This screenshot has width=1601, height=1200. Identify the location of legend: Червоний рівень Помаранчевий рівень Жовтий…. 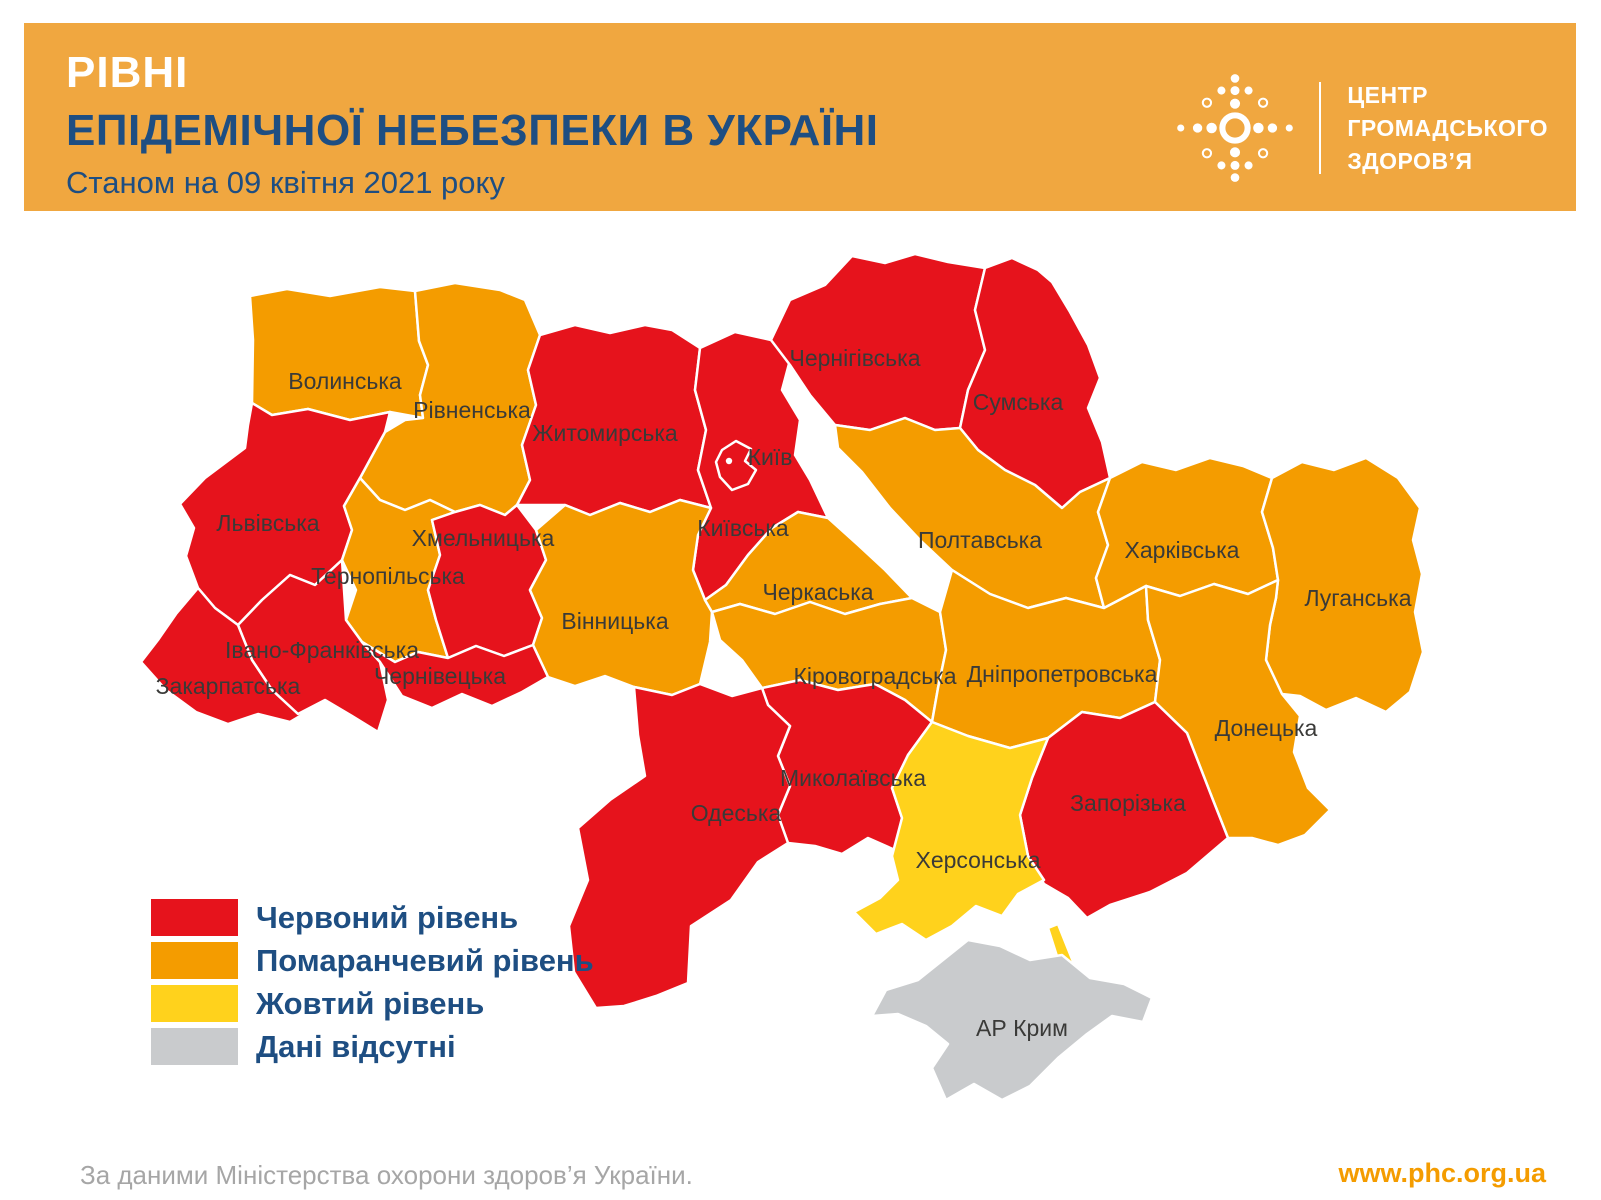
(372, 982).